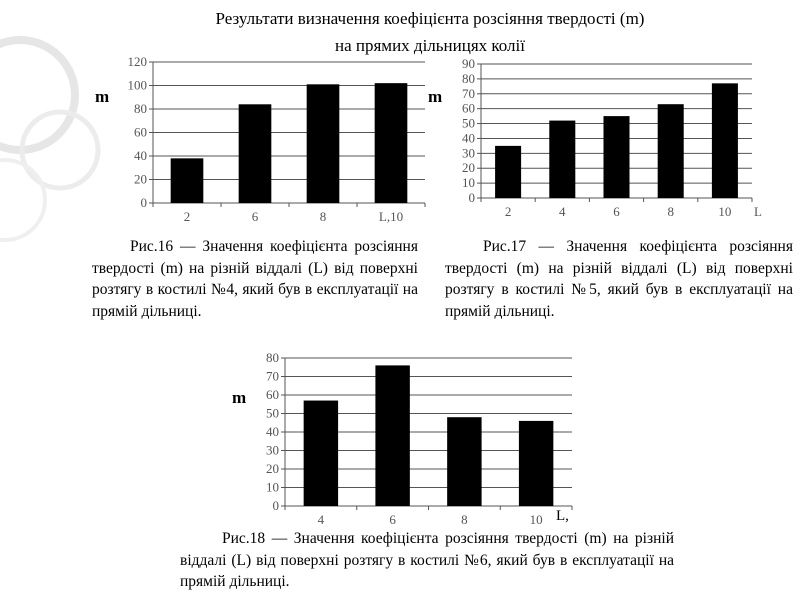 Image resolution: width=800 pixels, height=600 pixels. What do you see at coordinates (391, 216) in the screenshot?
I see `x-tick-label: L,10` at bounding box center [391, 216].